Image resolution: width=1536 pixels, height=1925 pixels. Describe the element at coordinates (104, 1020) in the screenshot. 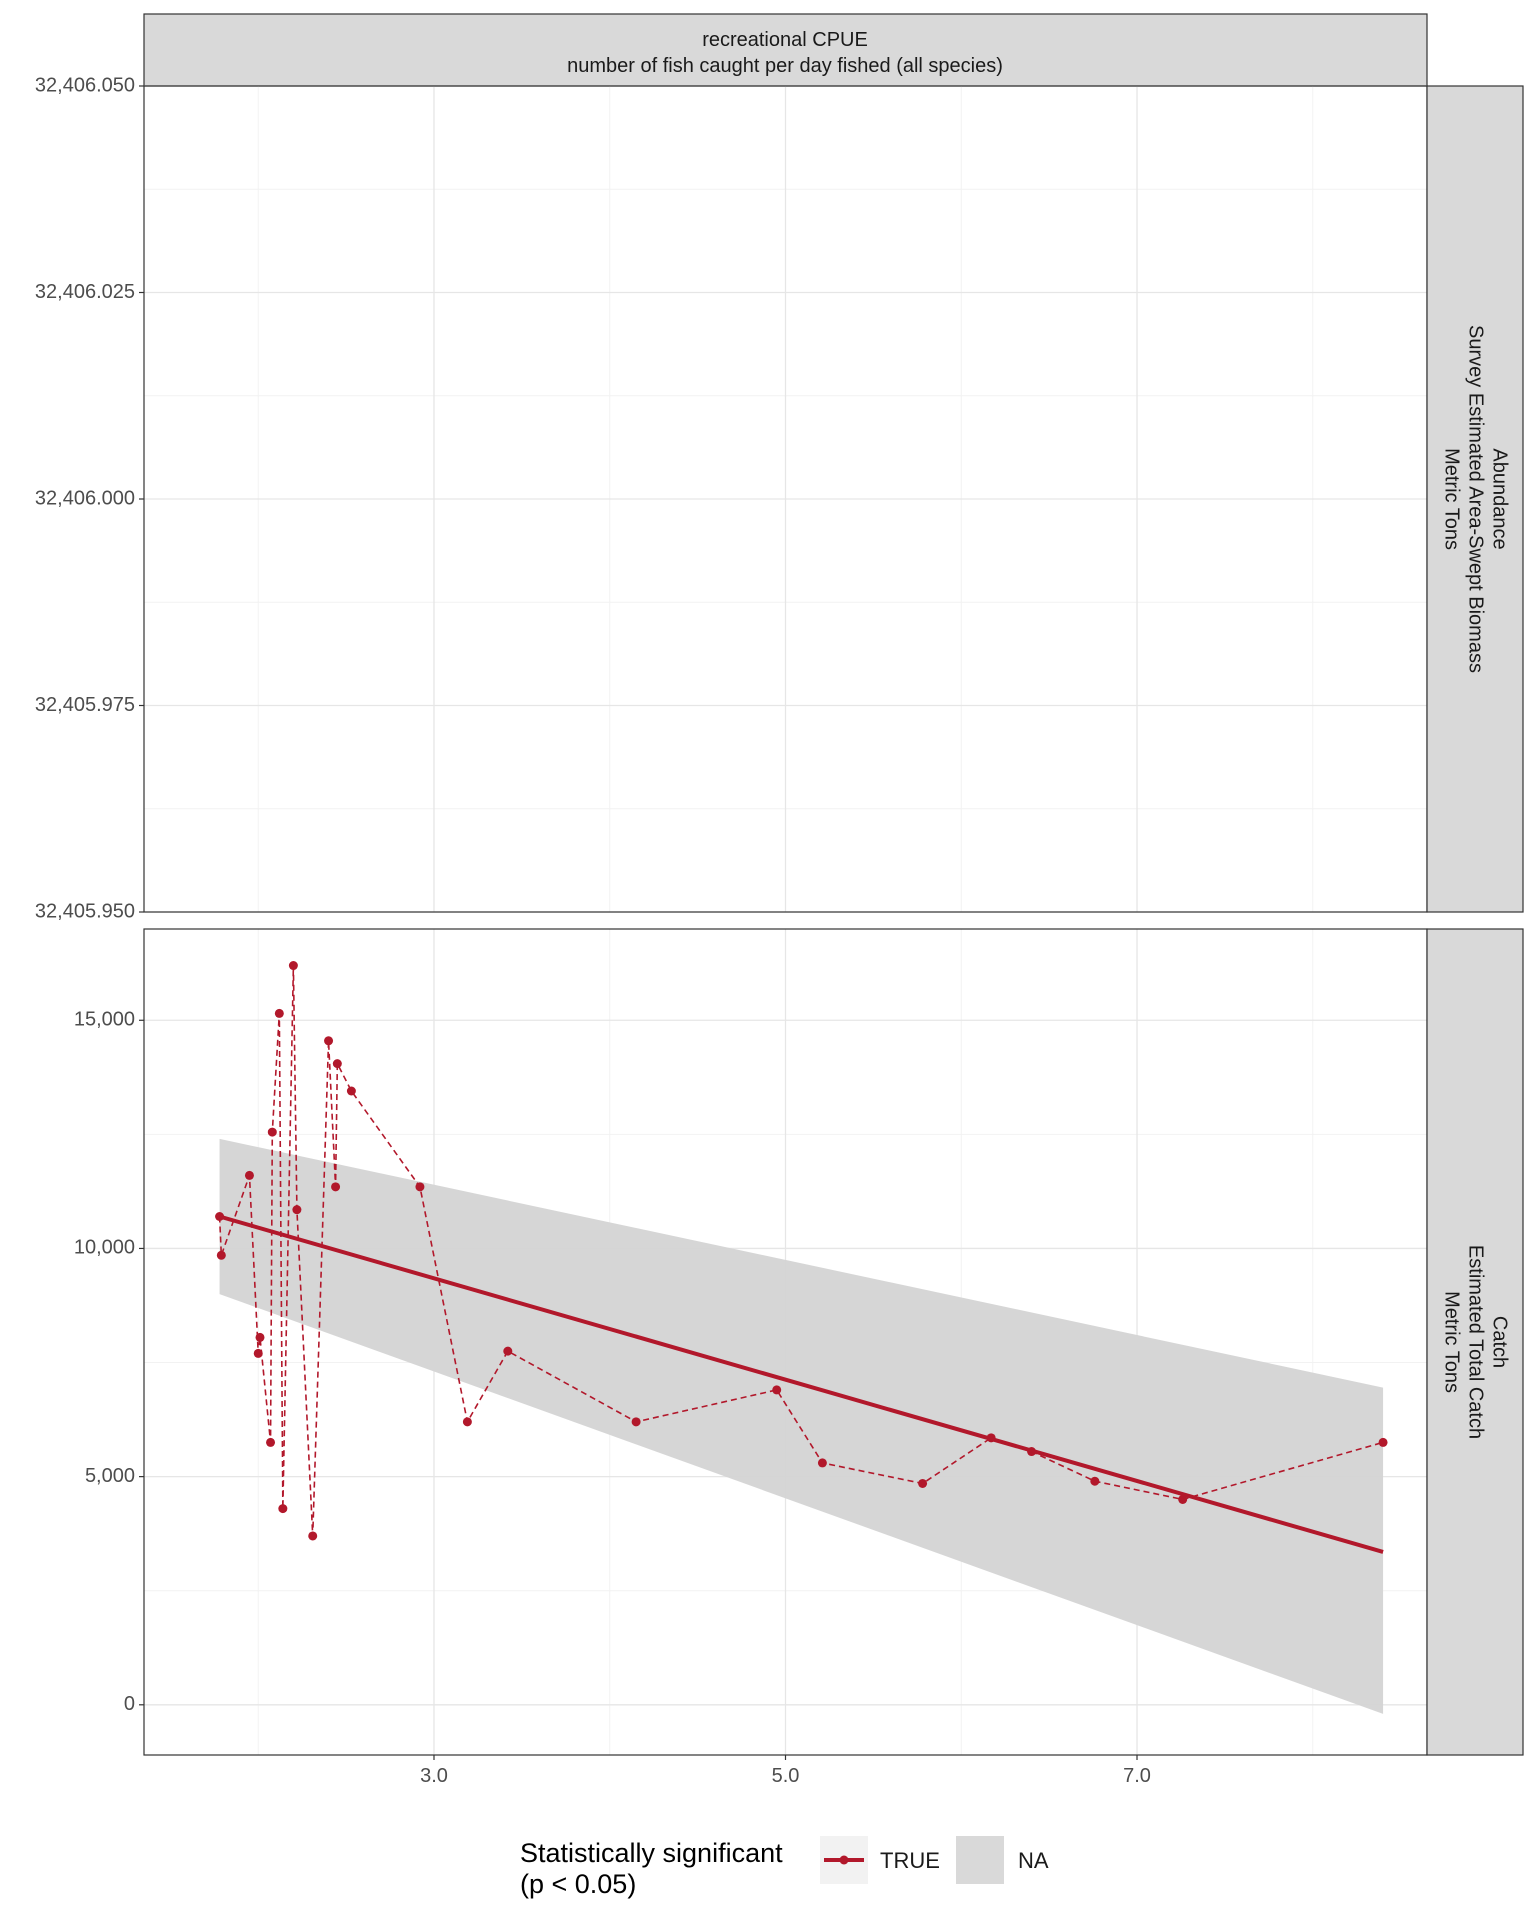

I see `y-tick-label: 15,000` at that location.